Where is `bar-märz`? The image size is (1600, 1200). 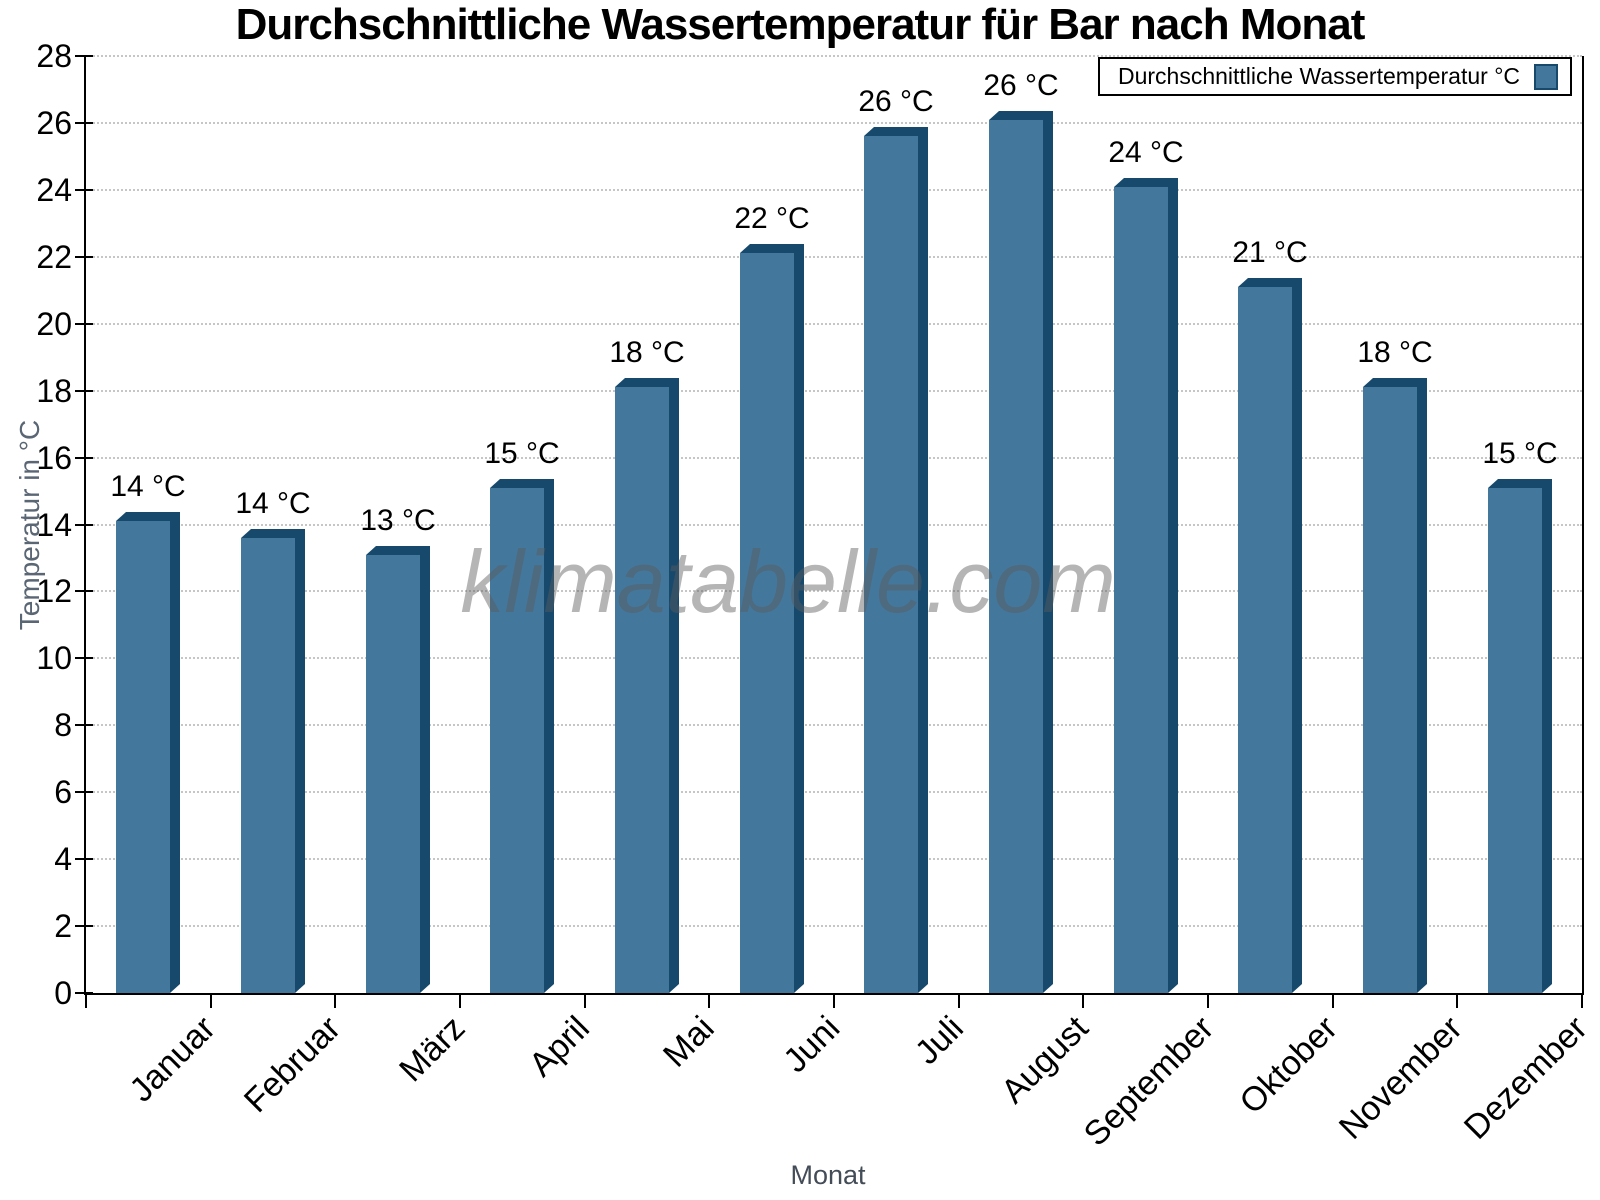
bar-märz is located at coordinates (398, 769).